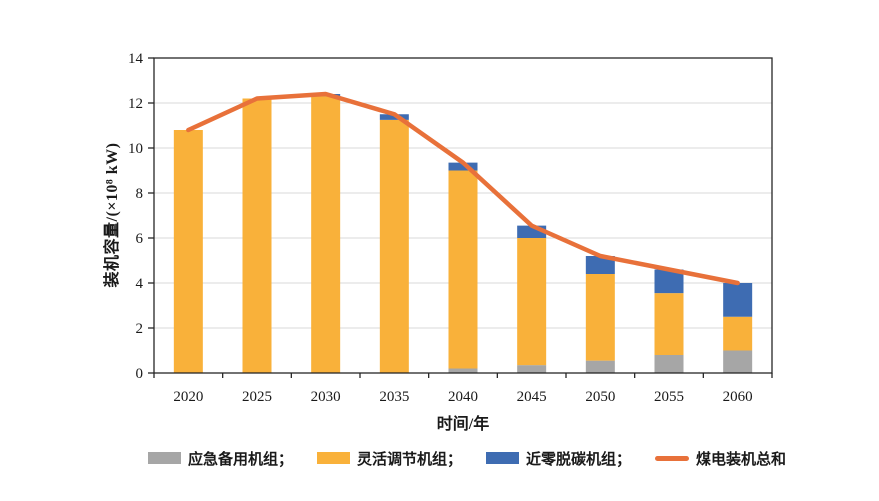 The width and height of the screenshot is (879, 501). What do you see at coordinates (532, 397) in the screenshot?
I see `x-tick-label: 2045` at bounding box center [532, 397].